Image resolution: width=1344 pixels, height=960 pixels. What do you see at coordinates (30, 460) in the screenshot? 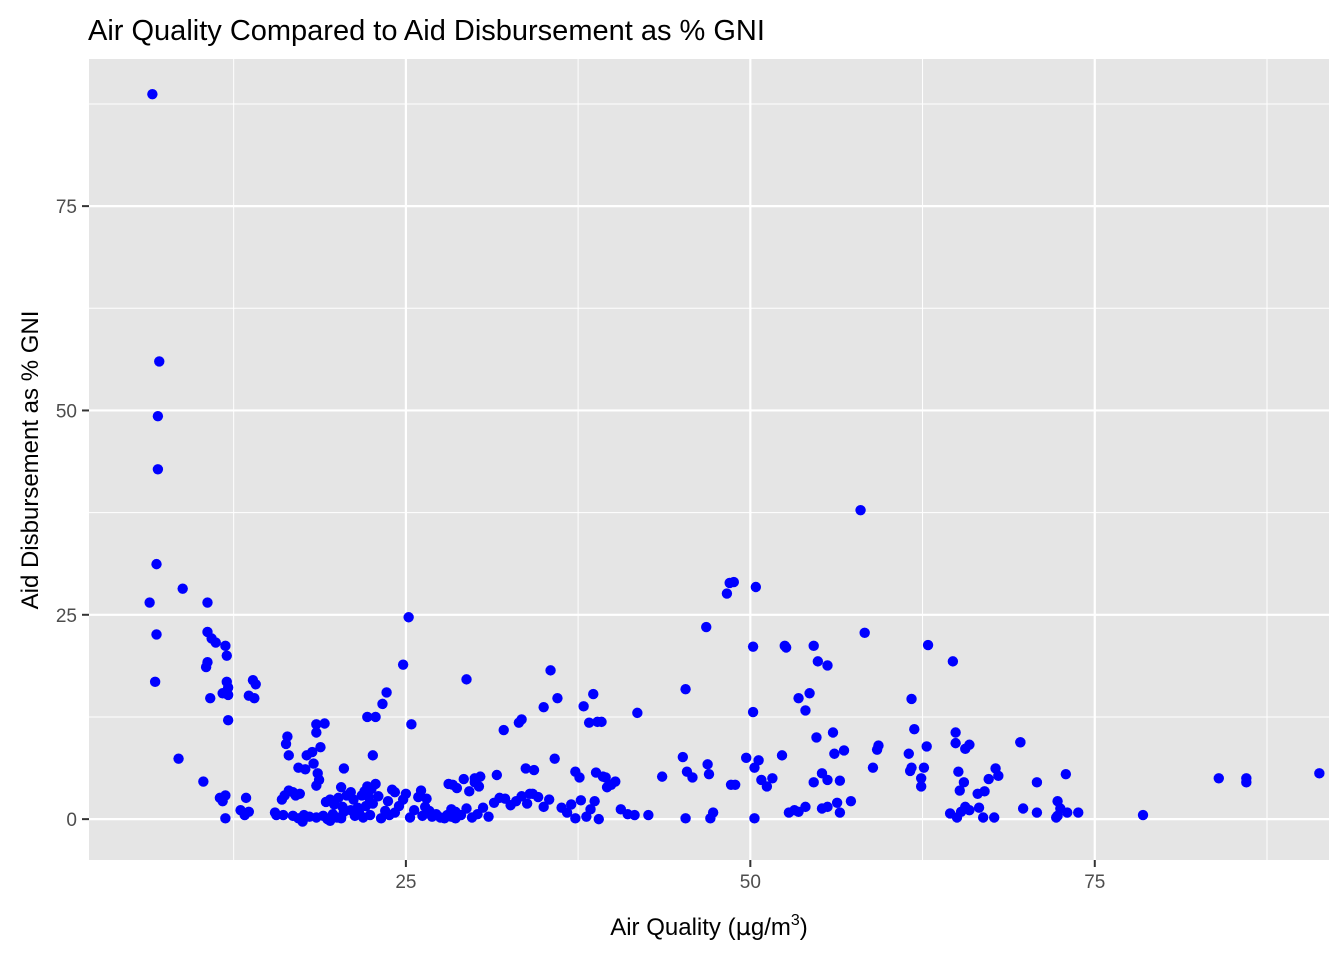
I see `y-axis-title: Aid Disbursement as % GNI` at bounding box center [30, 460].